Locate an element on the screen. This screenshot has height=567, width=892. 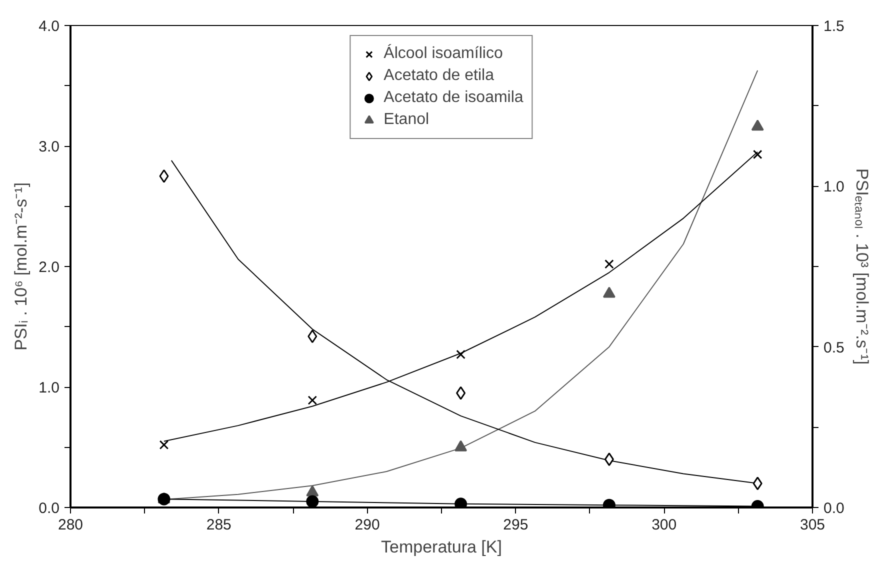
y-tick-label: 2.0 is located at coordinates (49, 267).